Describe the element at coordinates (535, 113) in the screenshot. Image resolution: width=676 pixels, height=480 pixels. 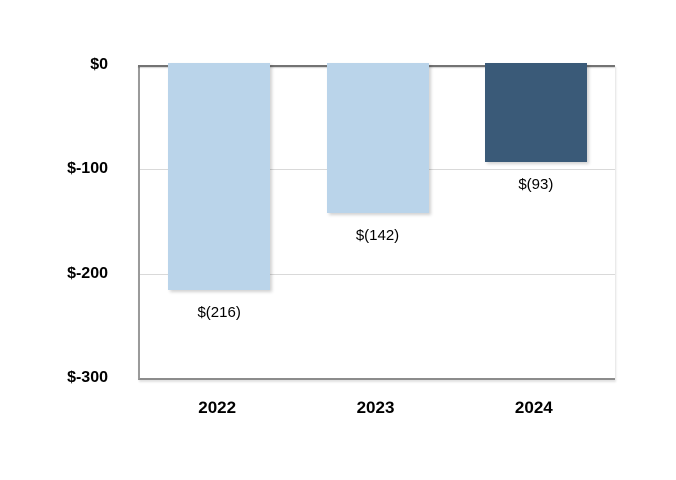
I see `bar-2024` at that location.